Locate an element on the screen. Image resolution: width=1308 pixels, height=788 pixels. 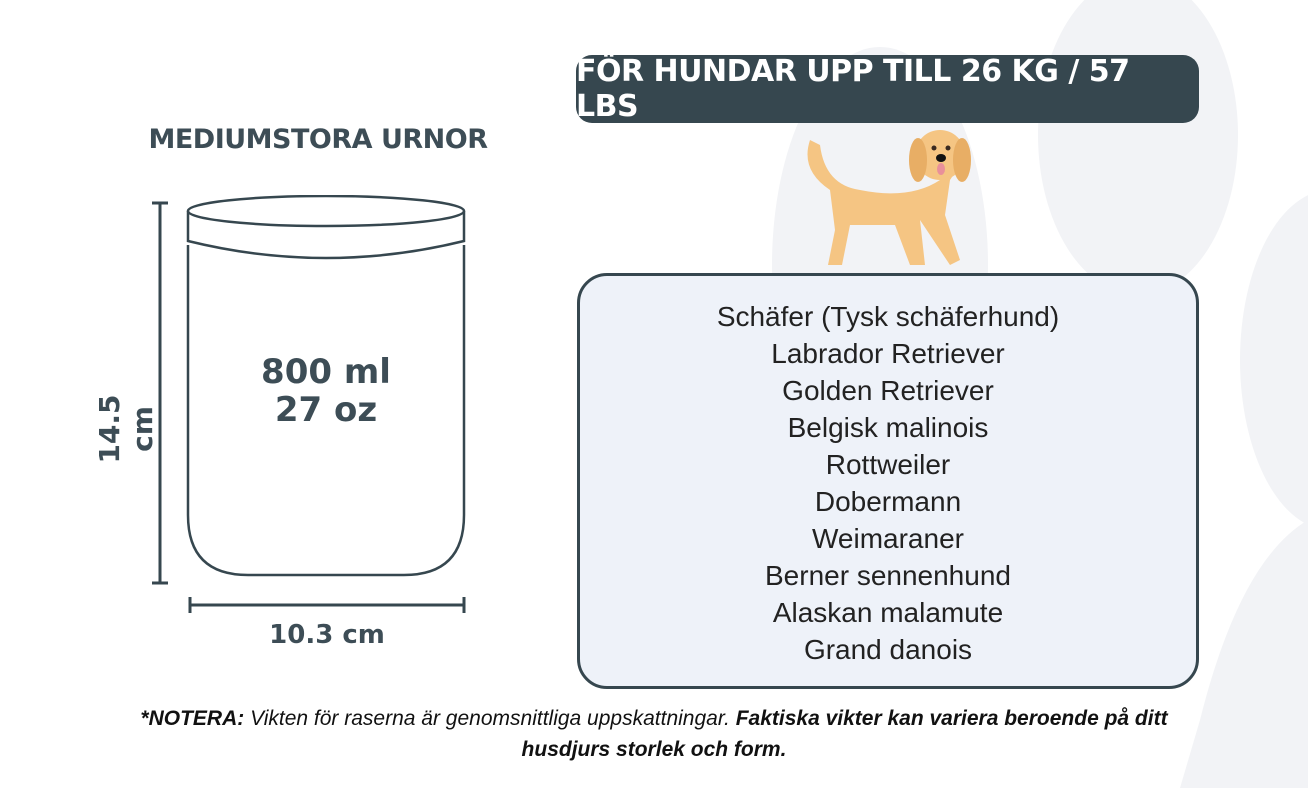
breed-item: Weimaraner is located at coordinates (888, 538).